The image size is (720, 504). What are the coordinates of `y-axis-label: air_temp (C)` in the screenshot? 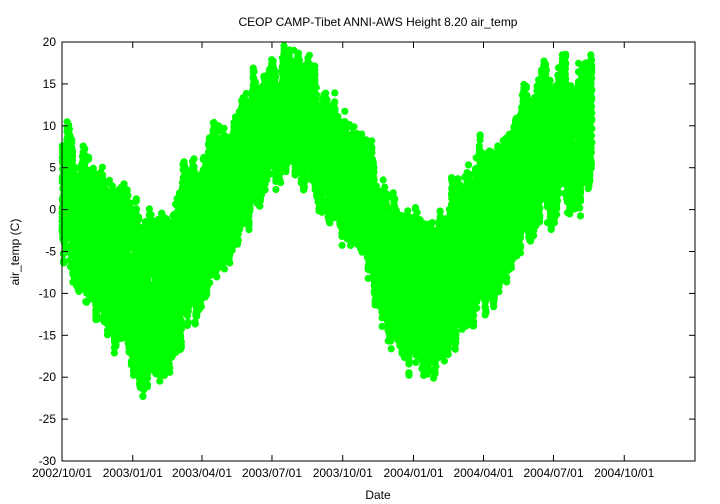 It's located at (15, 252).